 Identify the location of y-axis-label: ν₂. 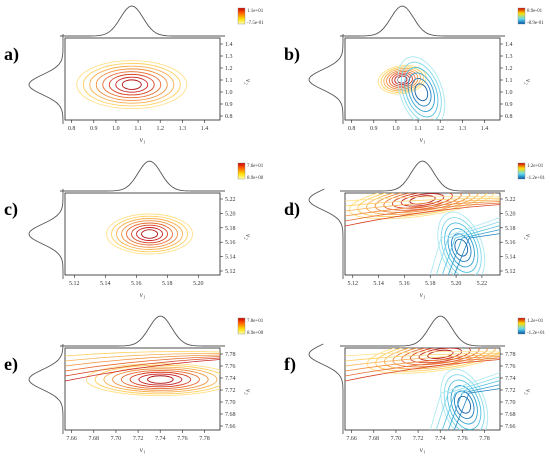
(248, 82).